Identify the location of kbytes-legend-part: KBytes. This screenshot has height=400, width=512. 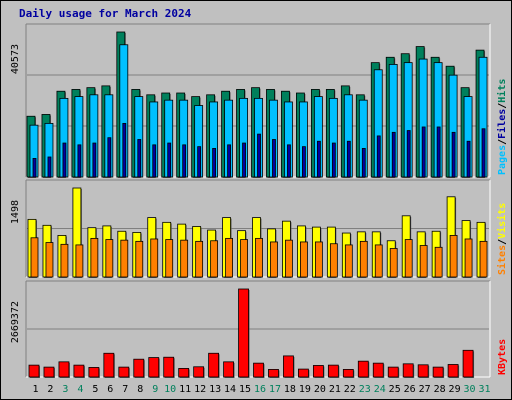
(502, 357).